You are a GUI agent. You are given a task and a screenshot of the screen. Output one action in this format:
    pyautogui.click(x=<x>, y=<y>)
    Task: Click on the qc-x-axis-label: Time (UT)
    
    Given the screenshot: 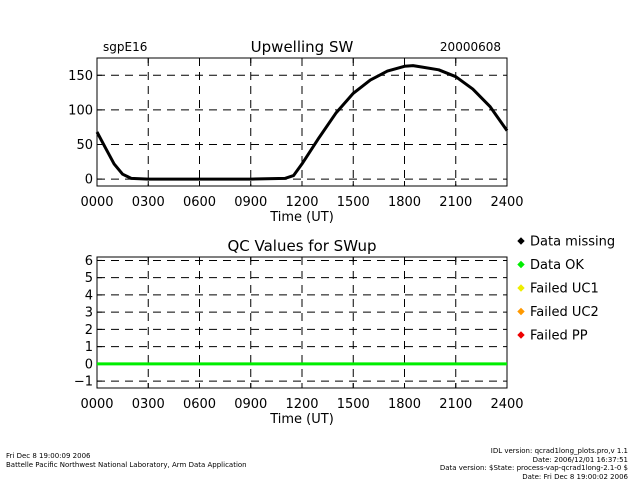 What is the action you would take?
    pyautogui.click(x=301, y=419)
    